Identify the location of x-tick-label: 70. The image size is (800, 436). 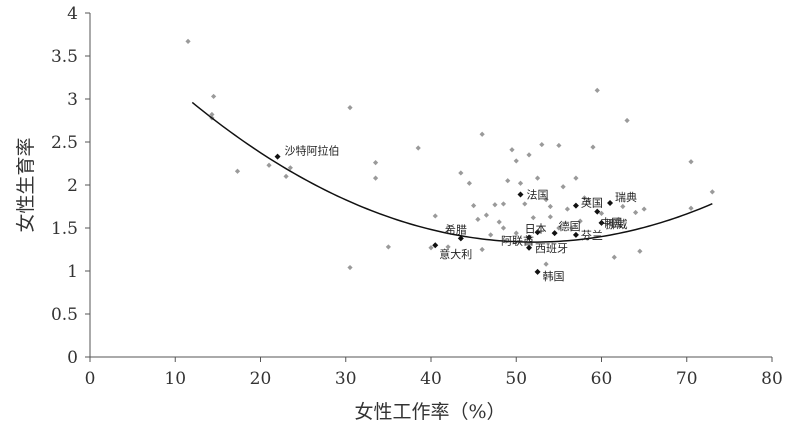
(687, 379).